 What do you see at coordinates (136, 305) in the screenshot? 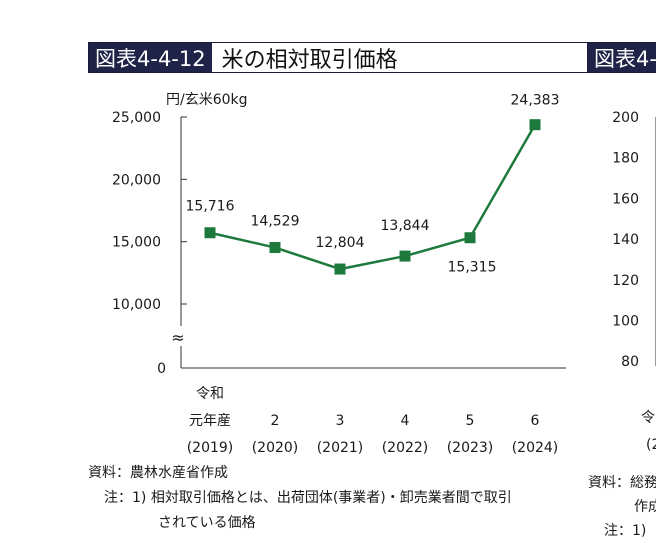
I see `y-tick-label: 10,000` at bounding box center [136, 305].